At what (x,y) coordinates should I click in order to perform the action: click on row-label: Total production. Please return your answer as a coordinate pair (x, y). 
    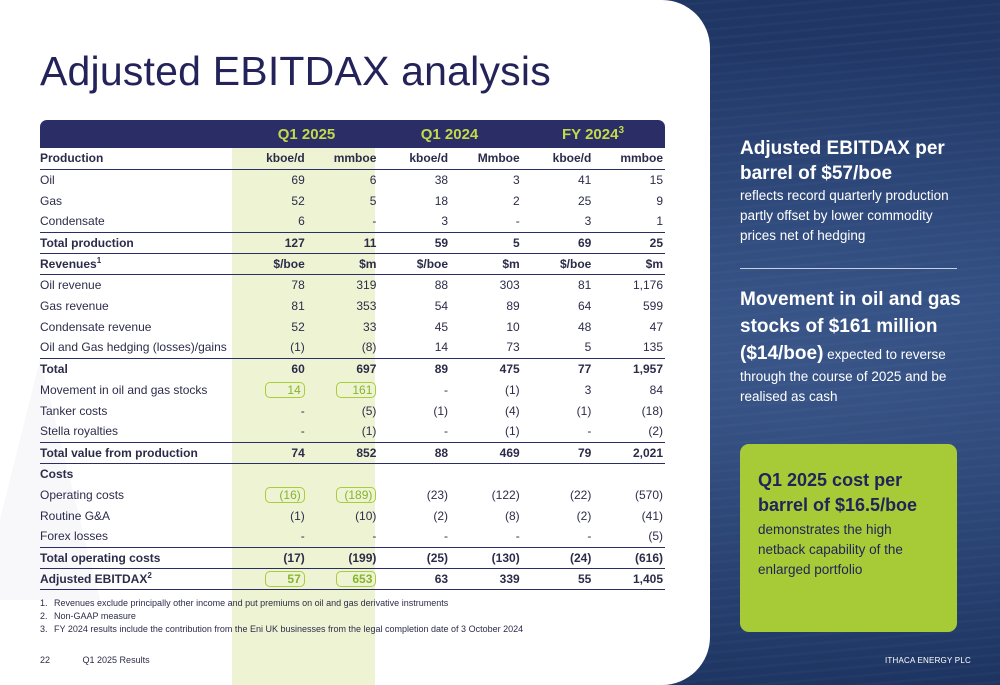
    Looking at the image, I should click on (138, 242).